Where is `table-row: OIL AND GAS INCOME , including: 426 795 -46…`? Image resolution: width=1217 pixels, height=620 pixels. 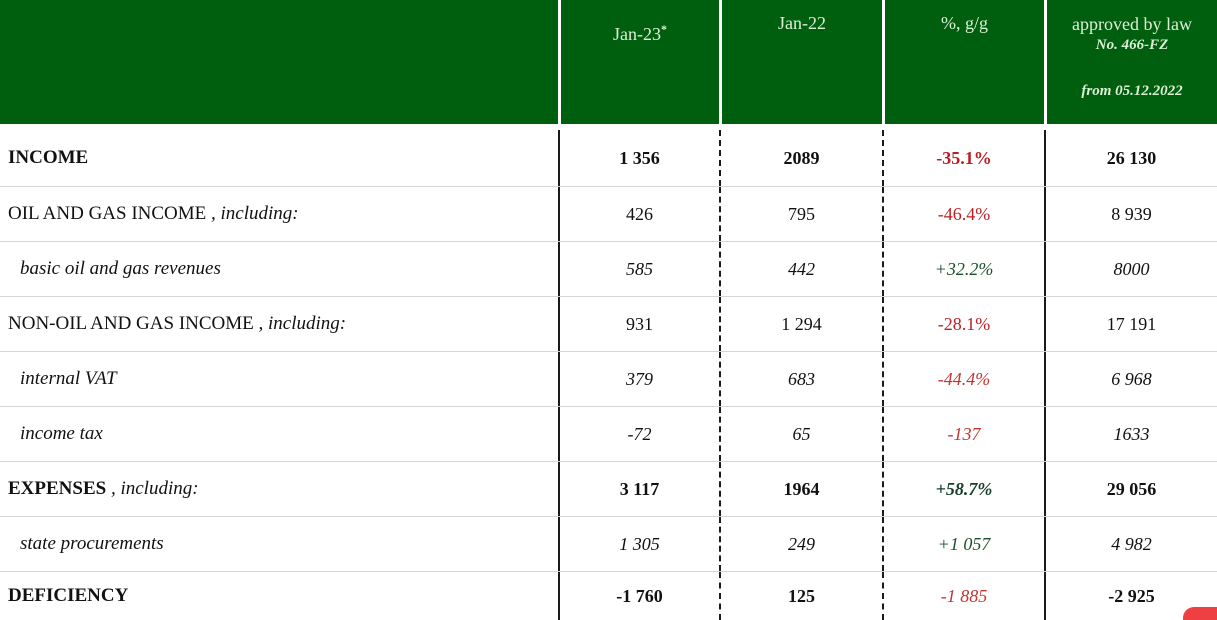 table-row: OIL AND GAS INCOME , including: 426 795 -46… is located at coordinates (608, 214).